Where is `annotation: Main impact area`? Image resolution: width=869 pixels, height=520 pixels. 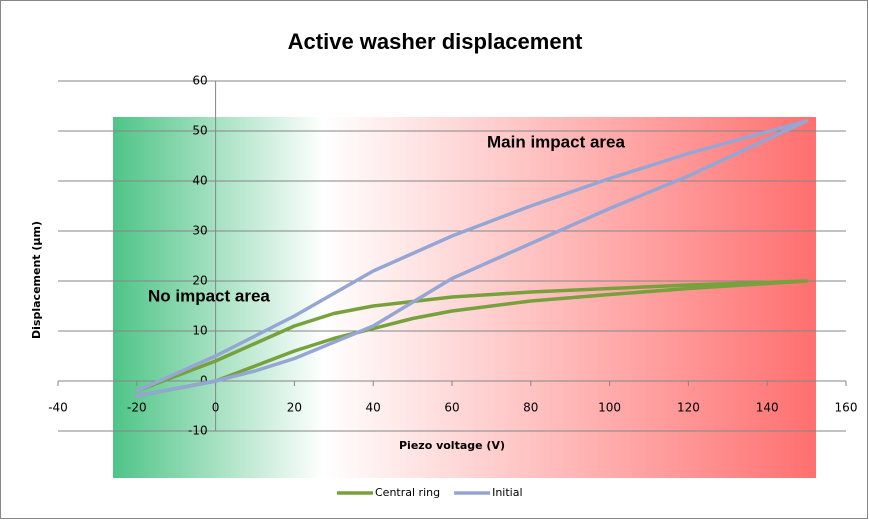 annotation: Main impact area is located at coordinates (556, 141).